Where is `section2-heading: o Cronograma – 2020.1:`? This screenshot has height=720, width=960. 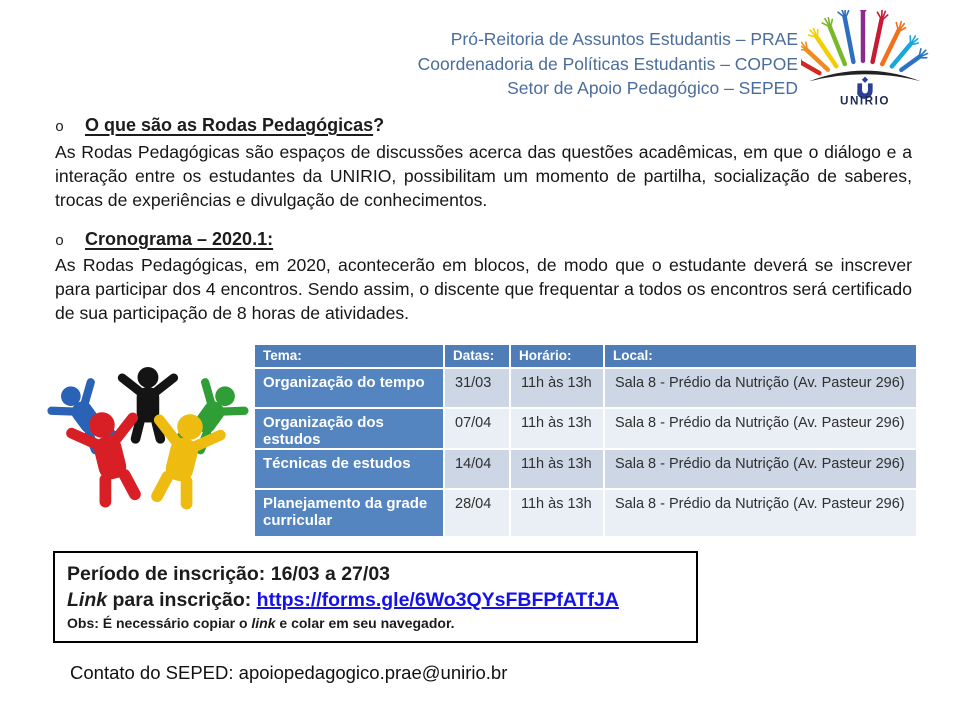
section2-heading: o Cronograma – 2020.1: is located at coordinates (164, 239).